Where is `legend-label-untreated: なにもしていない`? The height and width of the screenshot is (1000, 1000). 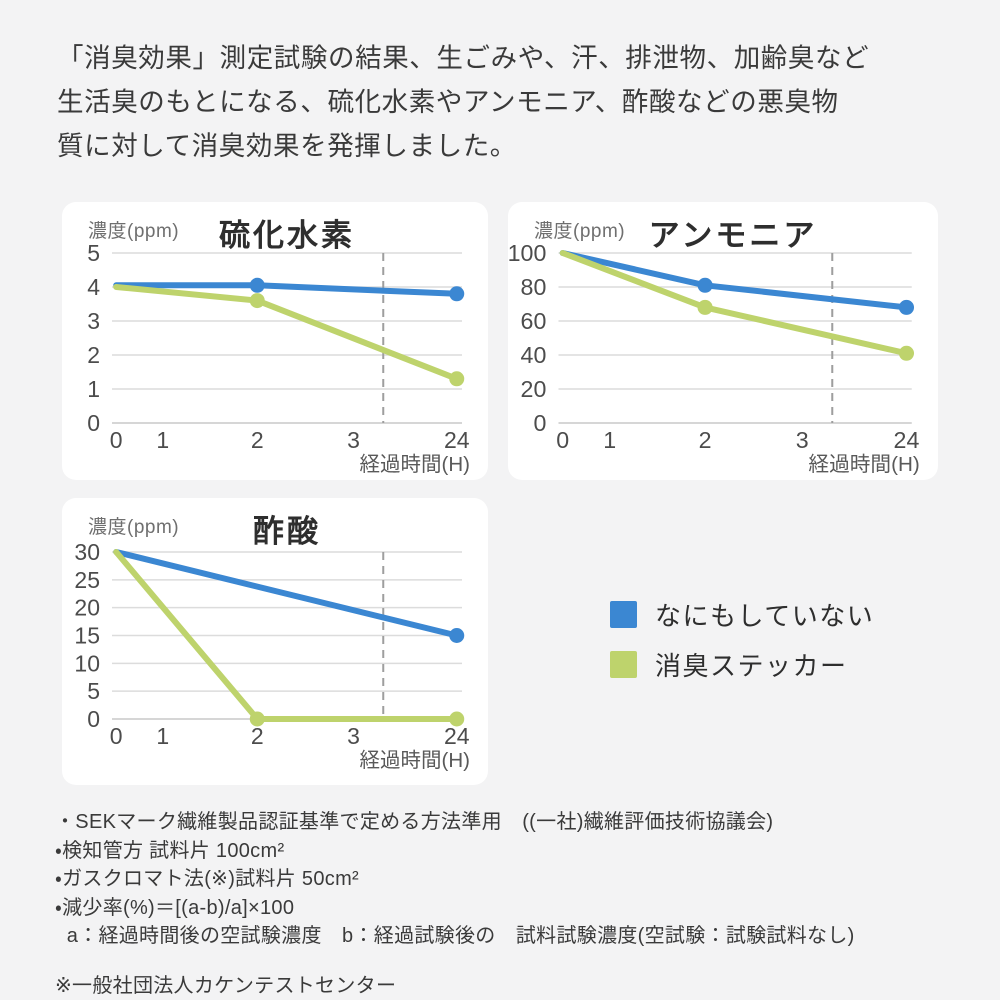
legend-label-untreated: なにもしていない is located at coordinates (765, 616).